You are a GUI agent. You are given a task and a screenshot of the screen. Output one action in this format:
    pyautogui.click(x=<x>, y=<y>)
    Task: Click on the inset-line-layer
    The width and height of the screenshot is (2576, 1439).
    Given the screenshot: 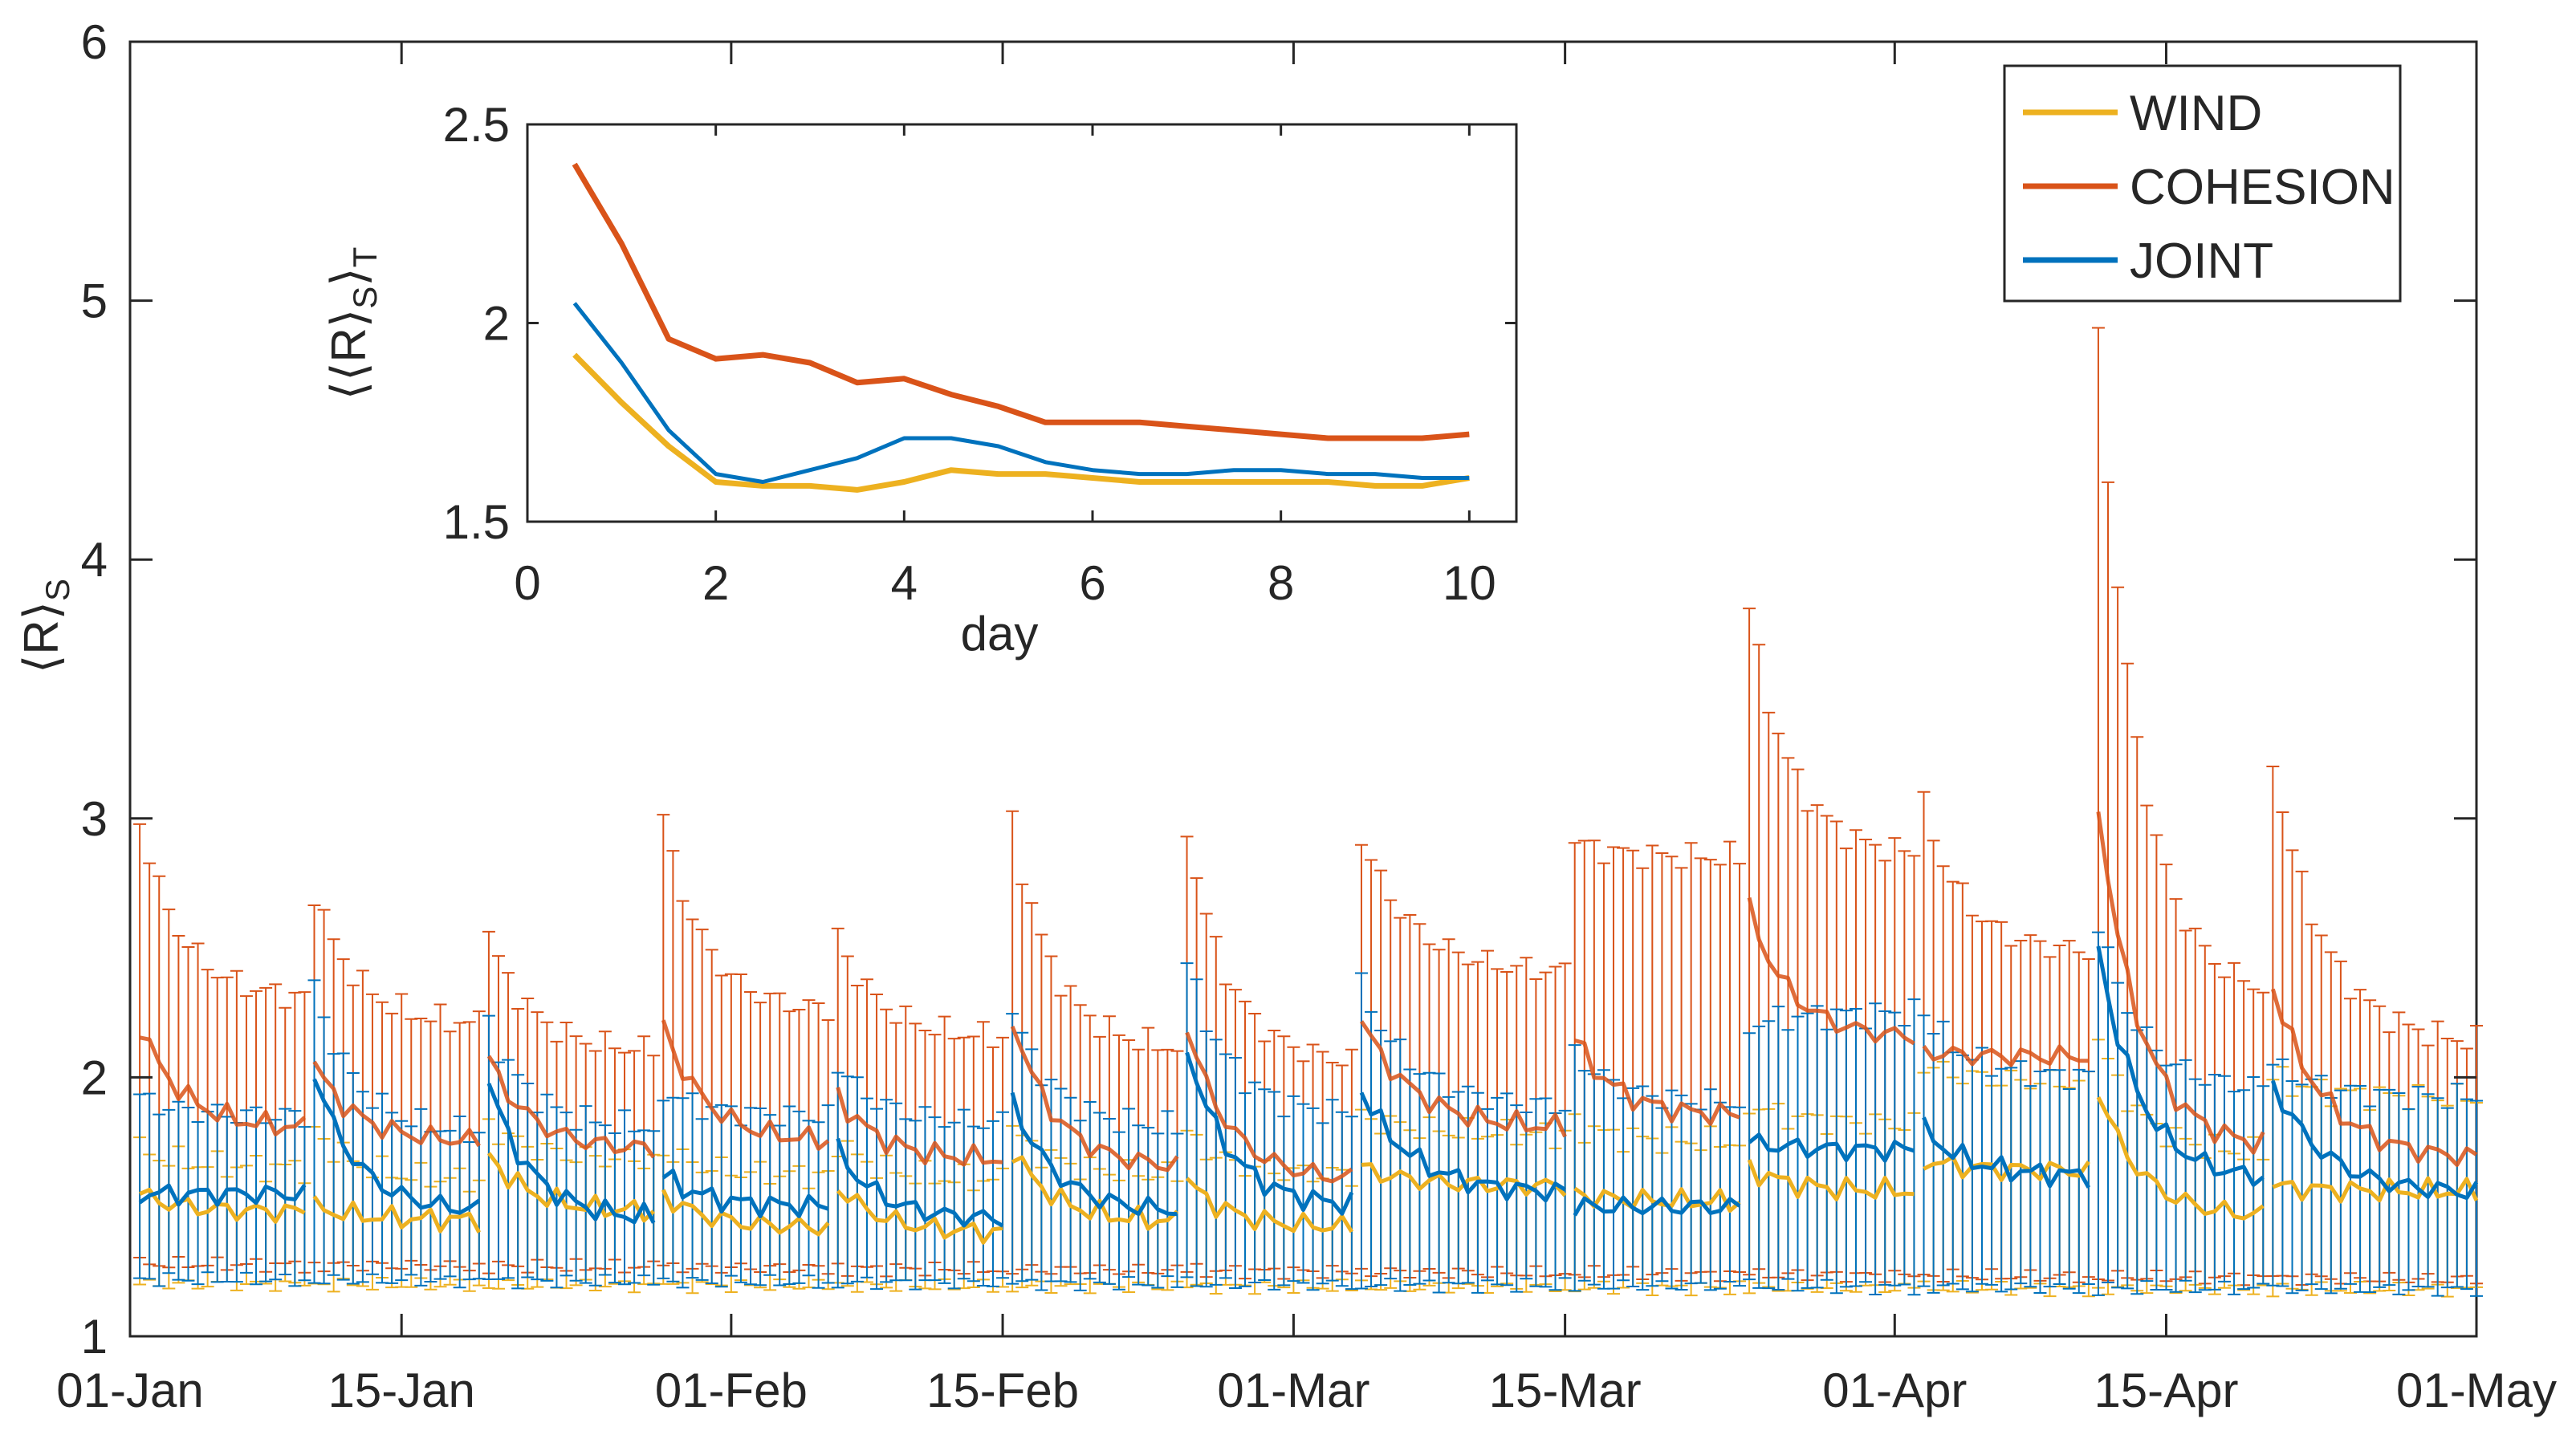 What is the action you would take?
    pyautogui.click(x=1021, y=327)
    